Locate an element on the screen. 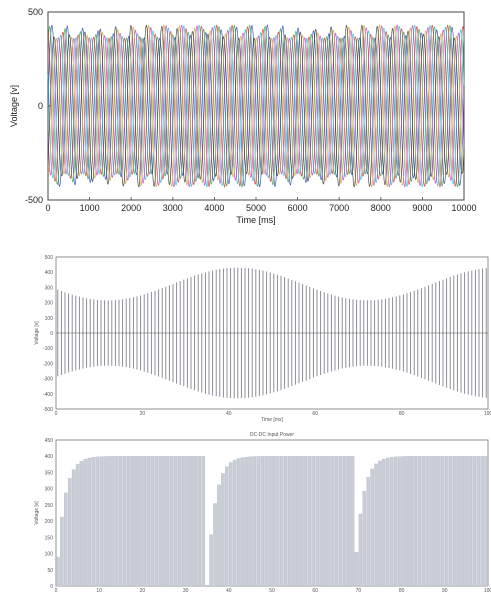  chart2-x-axis-label: Time [ms] is located at coordinates (272, 420).